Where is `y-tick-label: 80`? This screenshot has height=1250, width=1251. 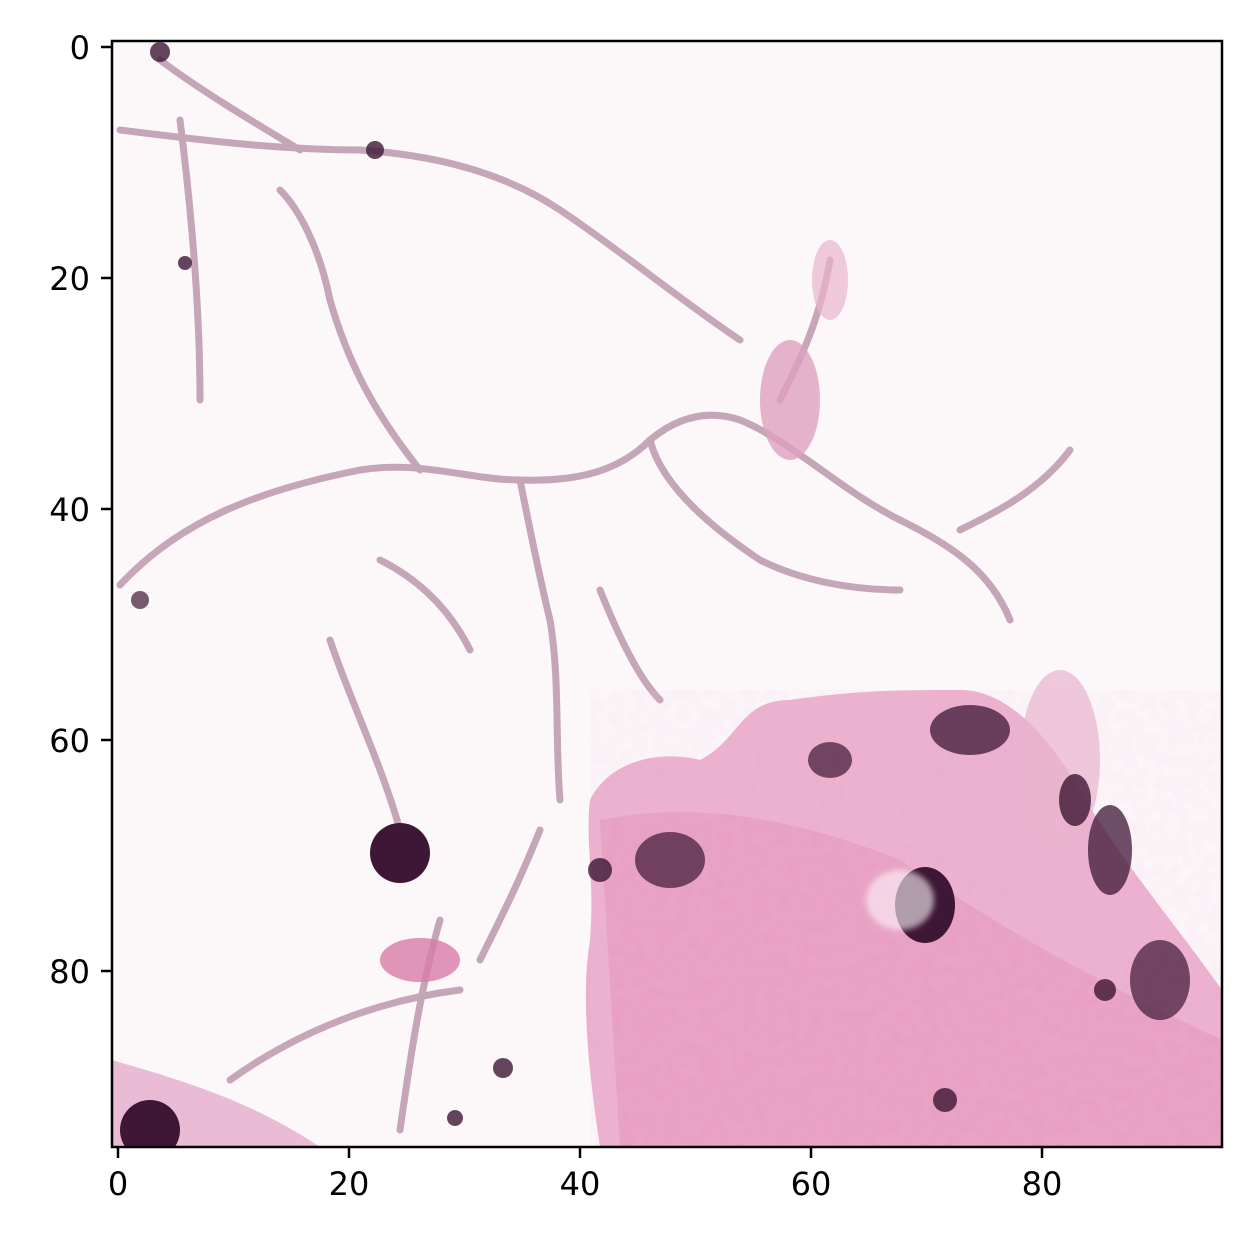 y-tick-label: 80 is located at coordinates (69, 972).